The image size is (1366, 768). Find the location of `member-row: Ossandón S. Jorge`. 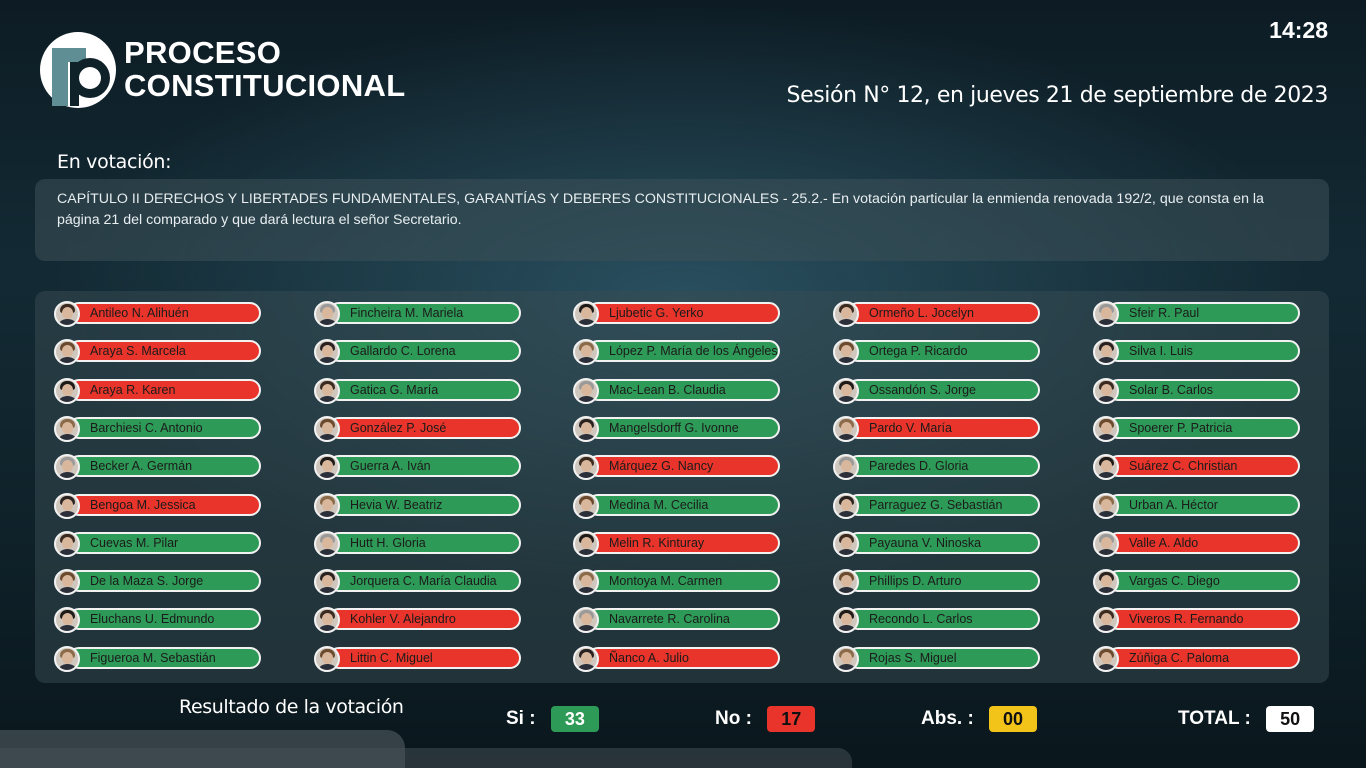

member-row: Ossandón S. Jorge is located at coordinates (936, 390).